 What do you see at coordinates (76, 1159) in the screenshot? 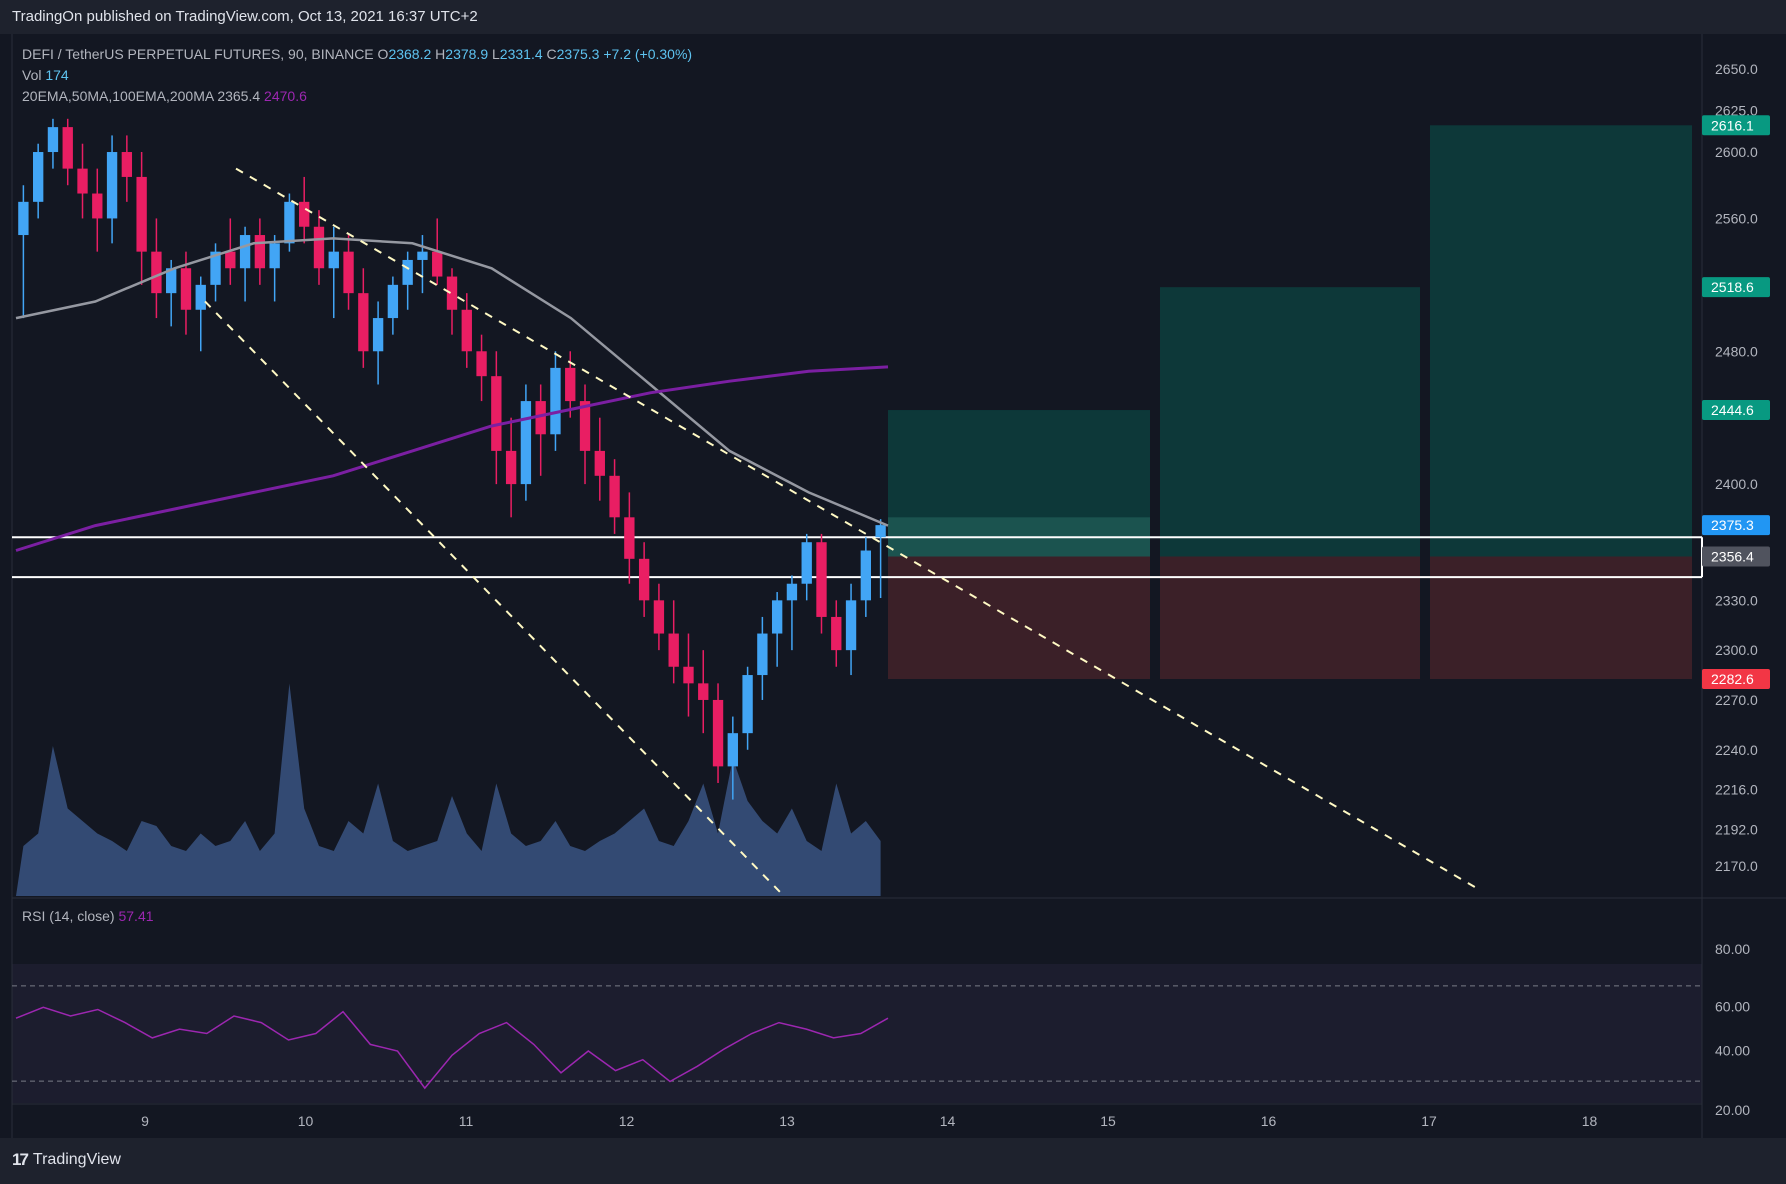
I see `footer-brand: TradingView` at bounding box center [76, 1159].